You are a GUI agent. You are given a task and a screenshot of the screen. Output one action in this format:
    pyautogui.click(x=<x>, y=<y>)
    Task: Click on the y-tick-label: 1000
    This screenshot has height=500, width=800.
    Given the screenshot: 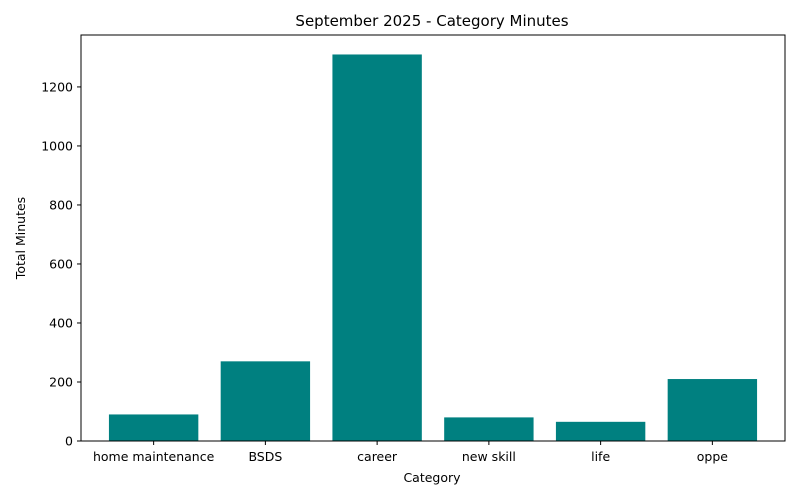 What is the action you would take?
    pyautogui.click(x=57, y=145)
    